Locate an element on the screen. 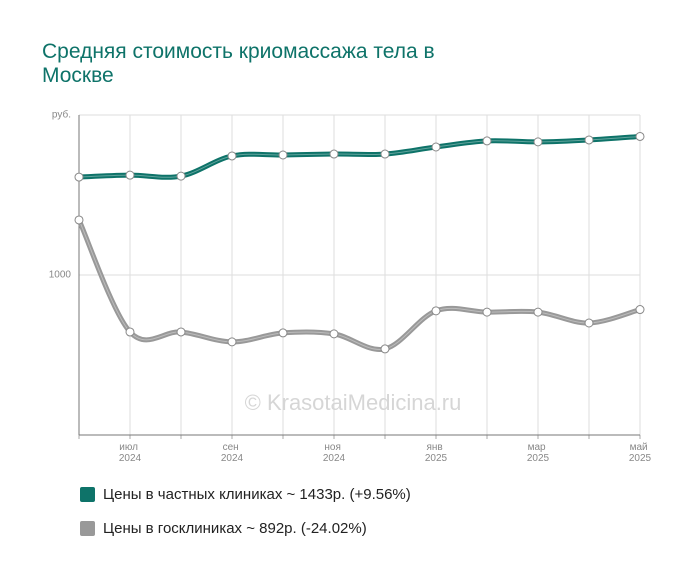 This screenshot has width=700, height=583. x-label-line: янв is located at coordinates (435, 447).